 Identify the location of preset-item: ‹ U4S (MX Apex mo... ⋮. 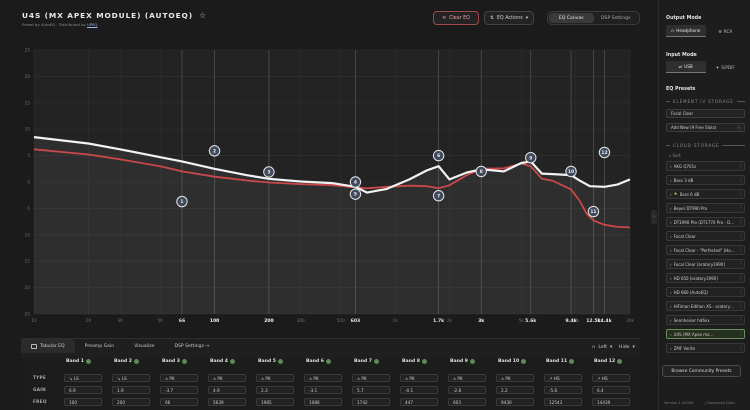
(705, 334).